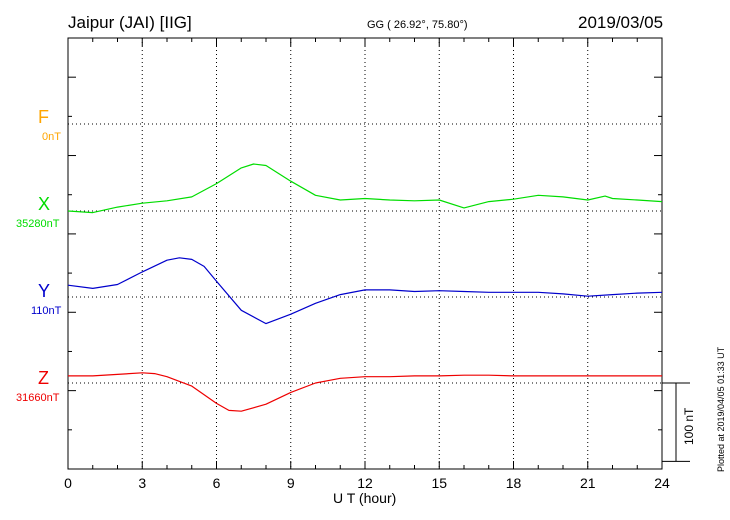 Image resolution: width=730 pixels, height=520 pixels. What do you see at coordinates (365, 392) in the screenshot?
I see `series-line-z` at bounding box center [365, 392].